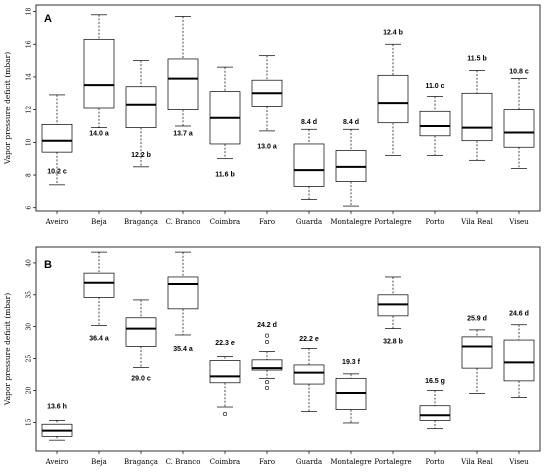  What do you see at coordinates (267, 325) in the screenshot?
I see `mean-annotation: 24.2 d` at bounding box center [267, 325].